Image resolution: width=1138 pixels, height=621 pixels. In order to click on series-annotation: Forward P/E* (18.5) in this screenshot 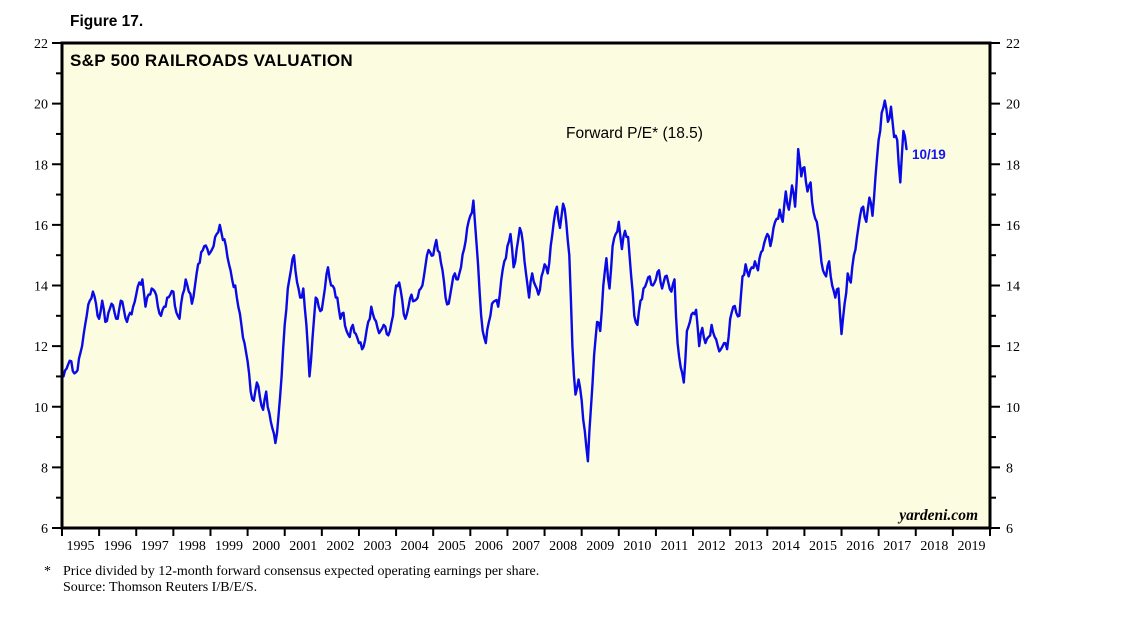, I will do `click(634, 133)`.